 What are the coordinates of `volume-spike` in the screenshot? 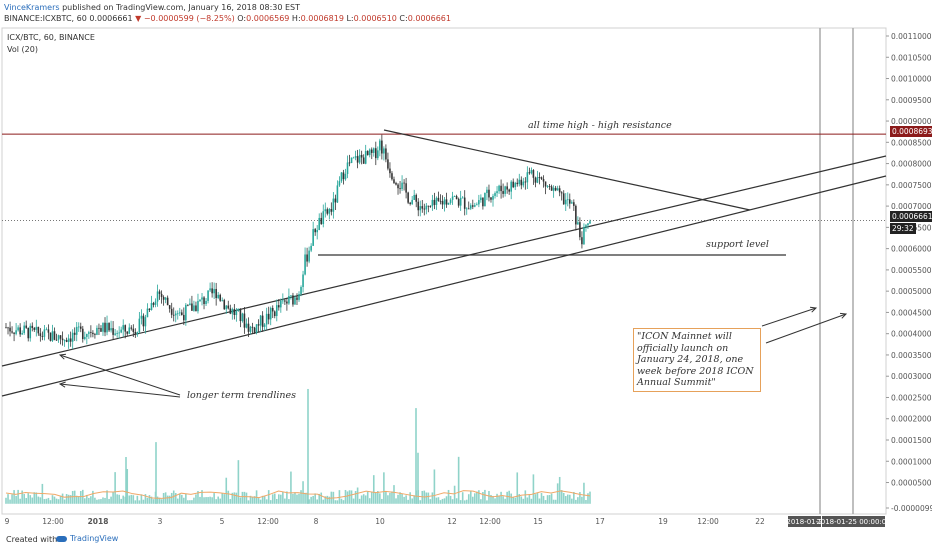 It's located at (126, 480).